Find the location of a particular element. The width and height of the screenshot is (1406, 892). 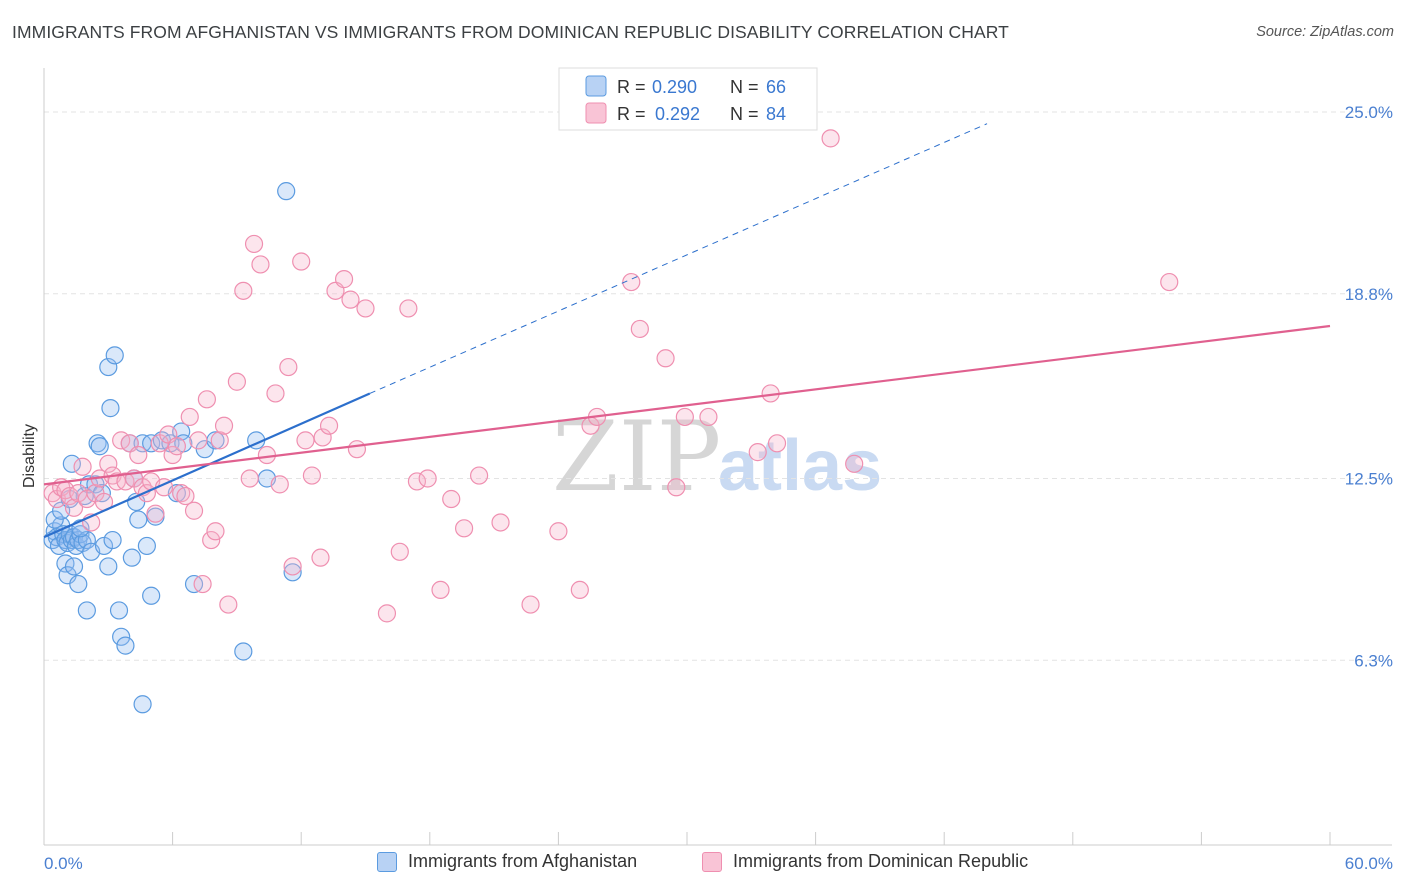

y-tick-label: 18.8% is located at coordinates (1369, 294).